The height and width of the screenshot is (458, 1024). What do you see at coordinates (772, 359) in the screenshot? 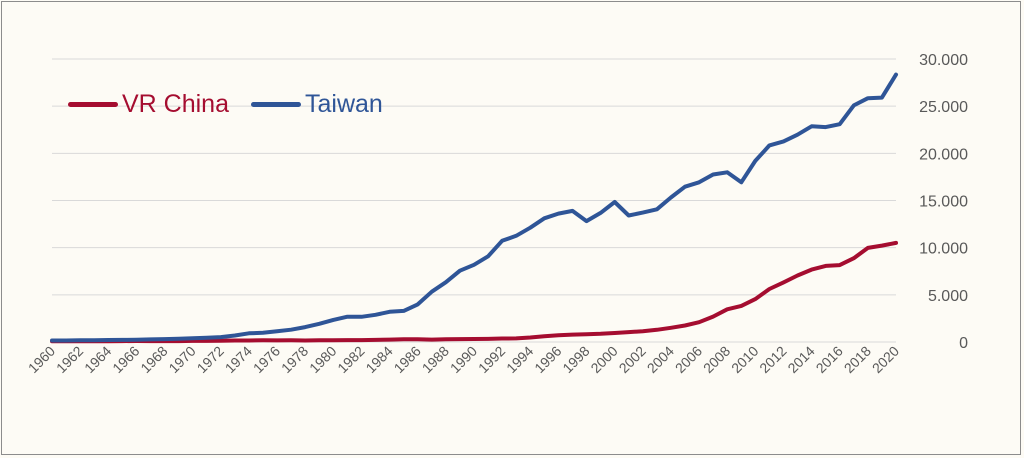
I see `x-tick-label: 2012` at bounding box center [772, 359].